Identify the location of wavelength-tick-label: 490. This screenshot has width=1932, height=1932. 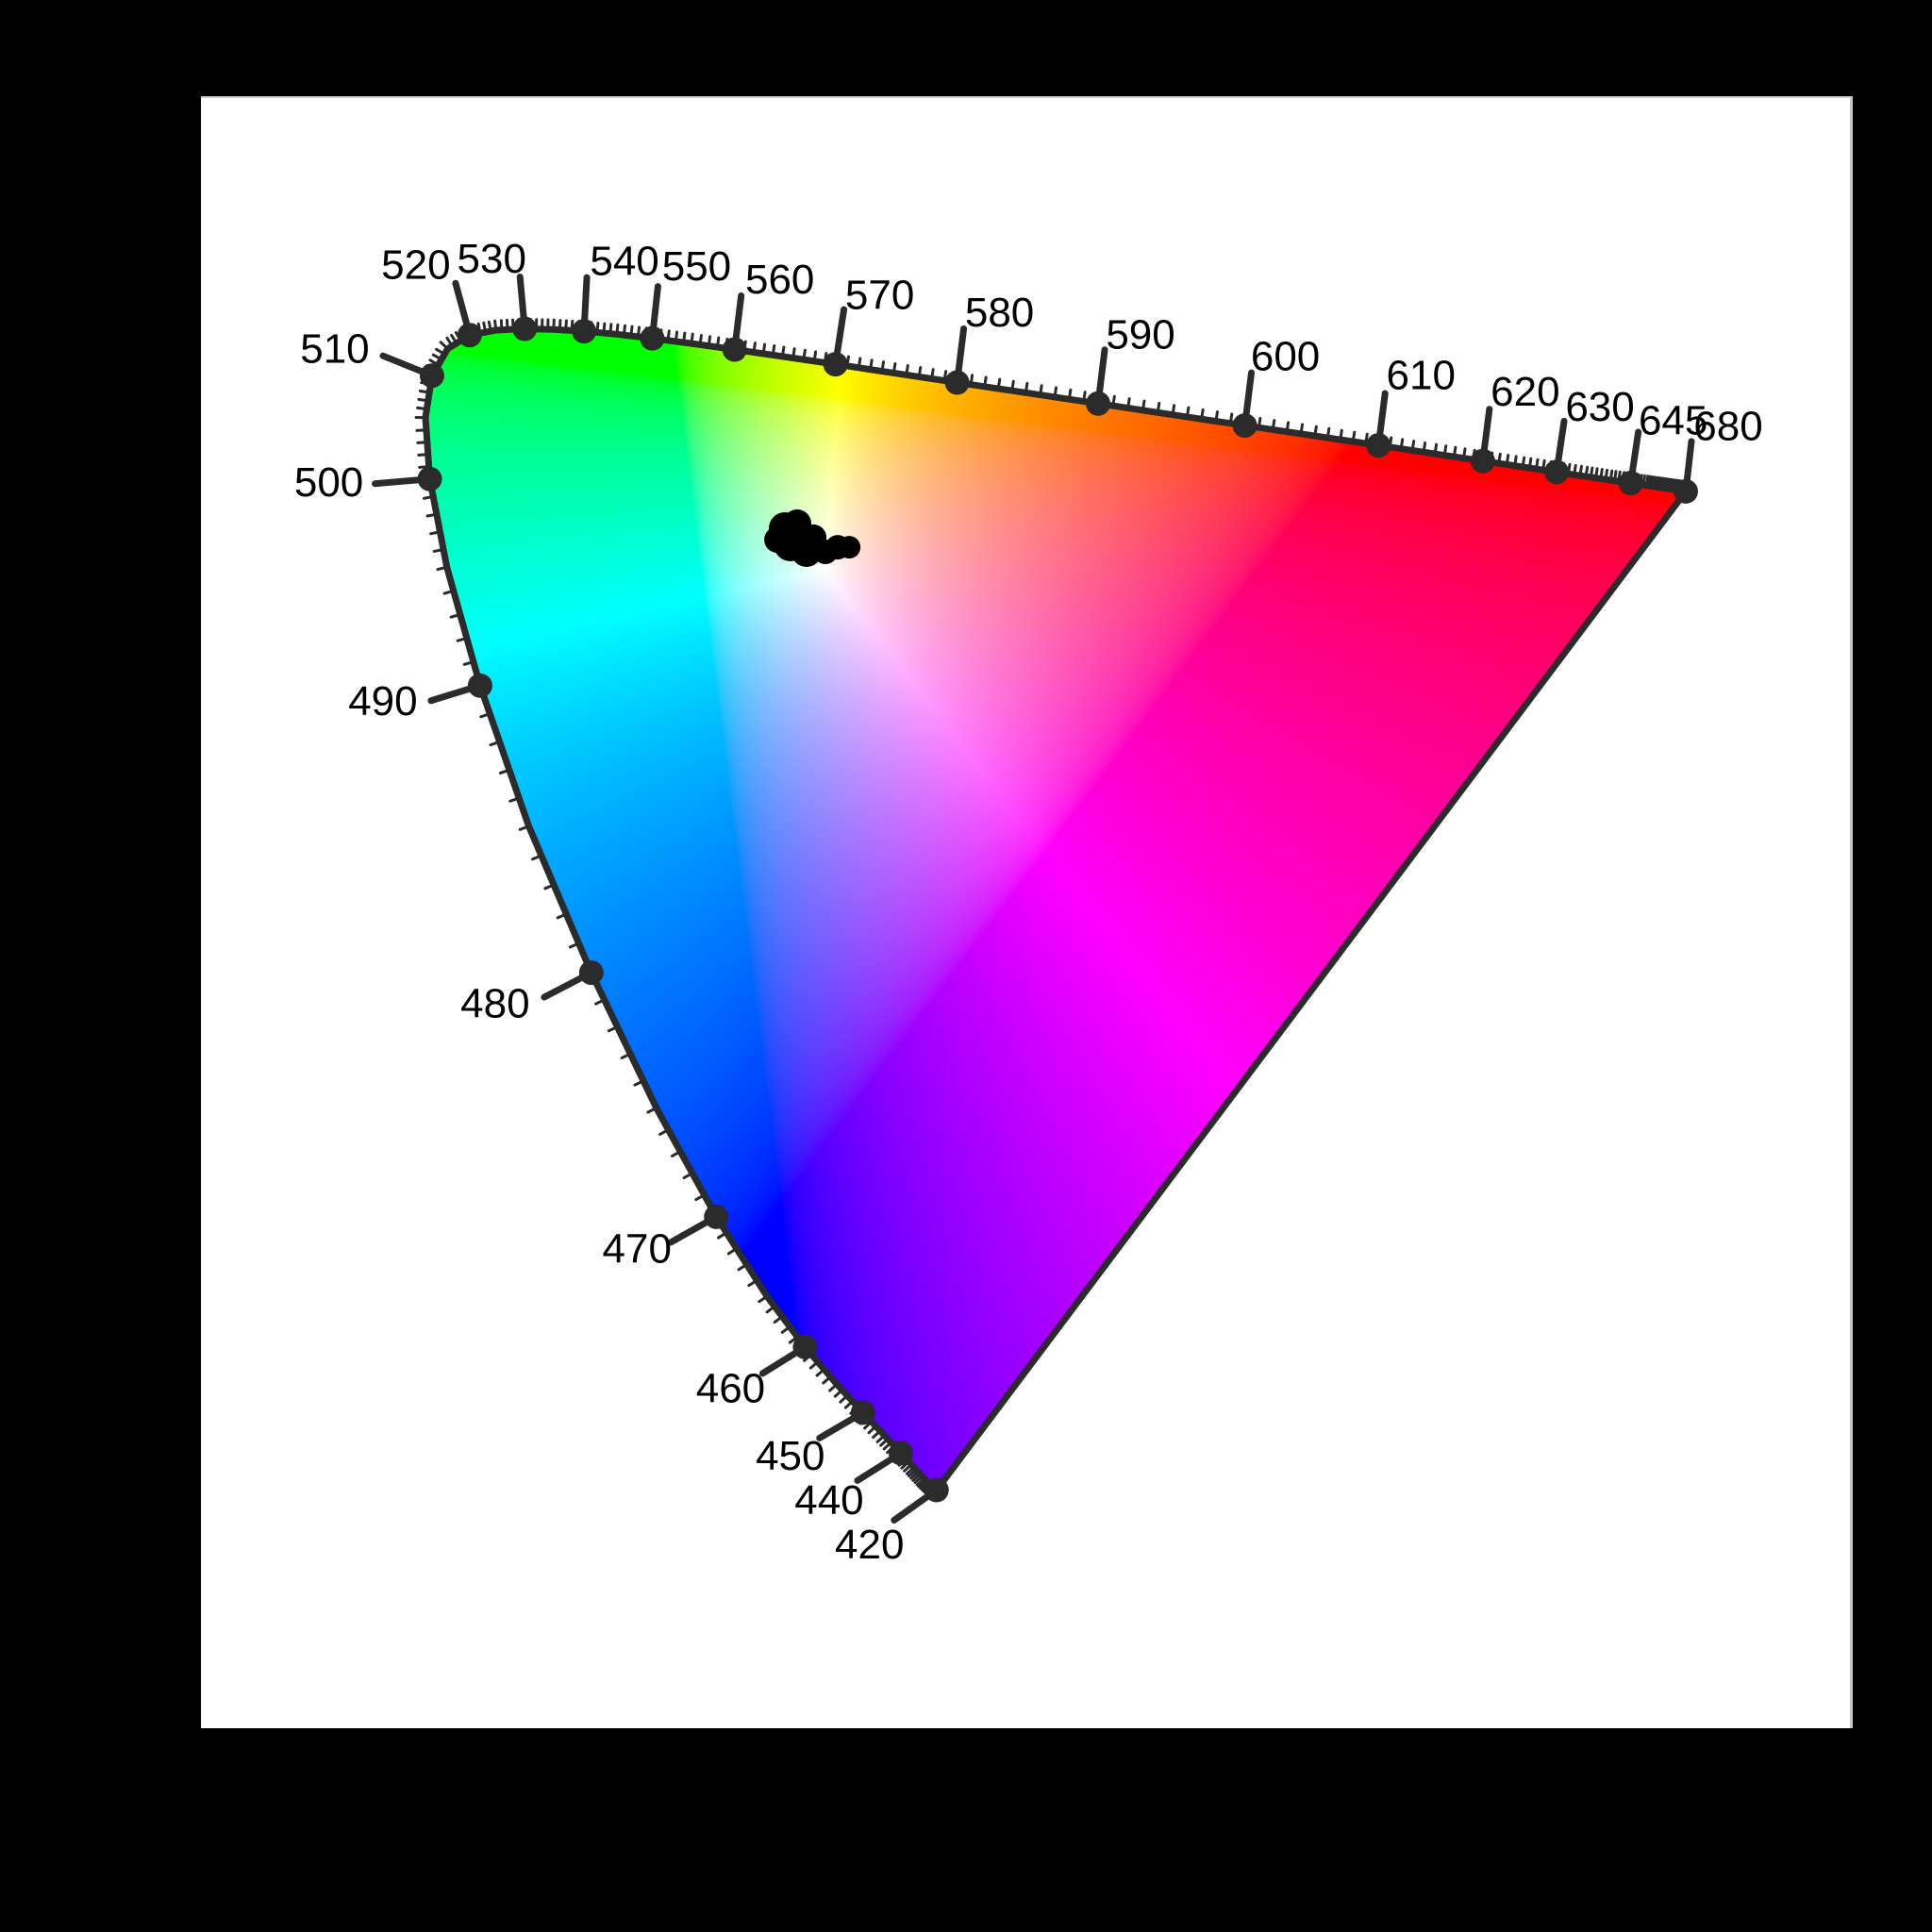
(383, 701).